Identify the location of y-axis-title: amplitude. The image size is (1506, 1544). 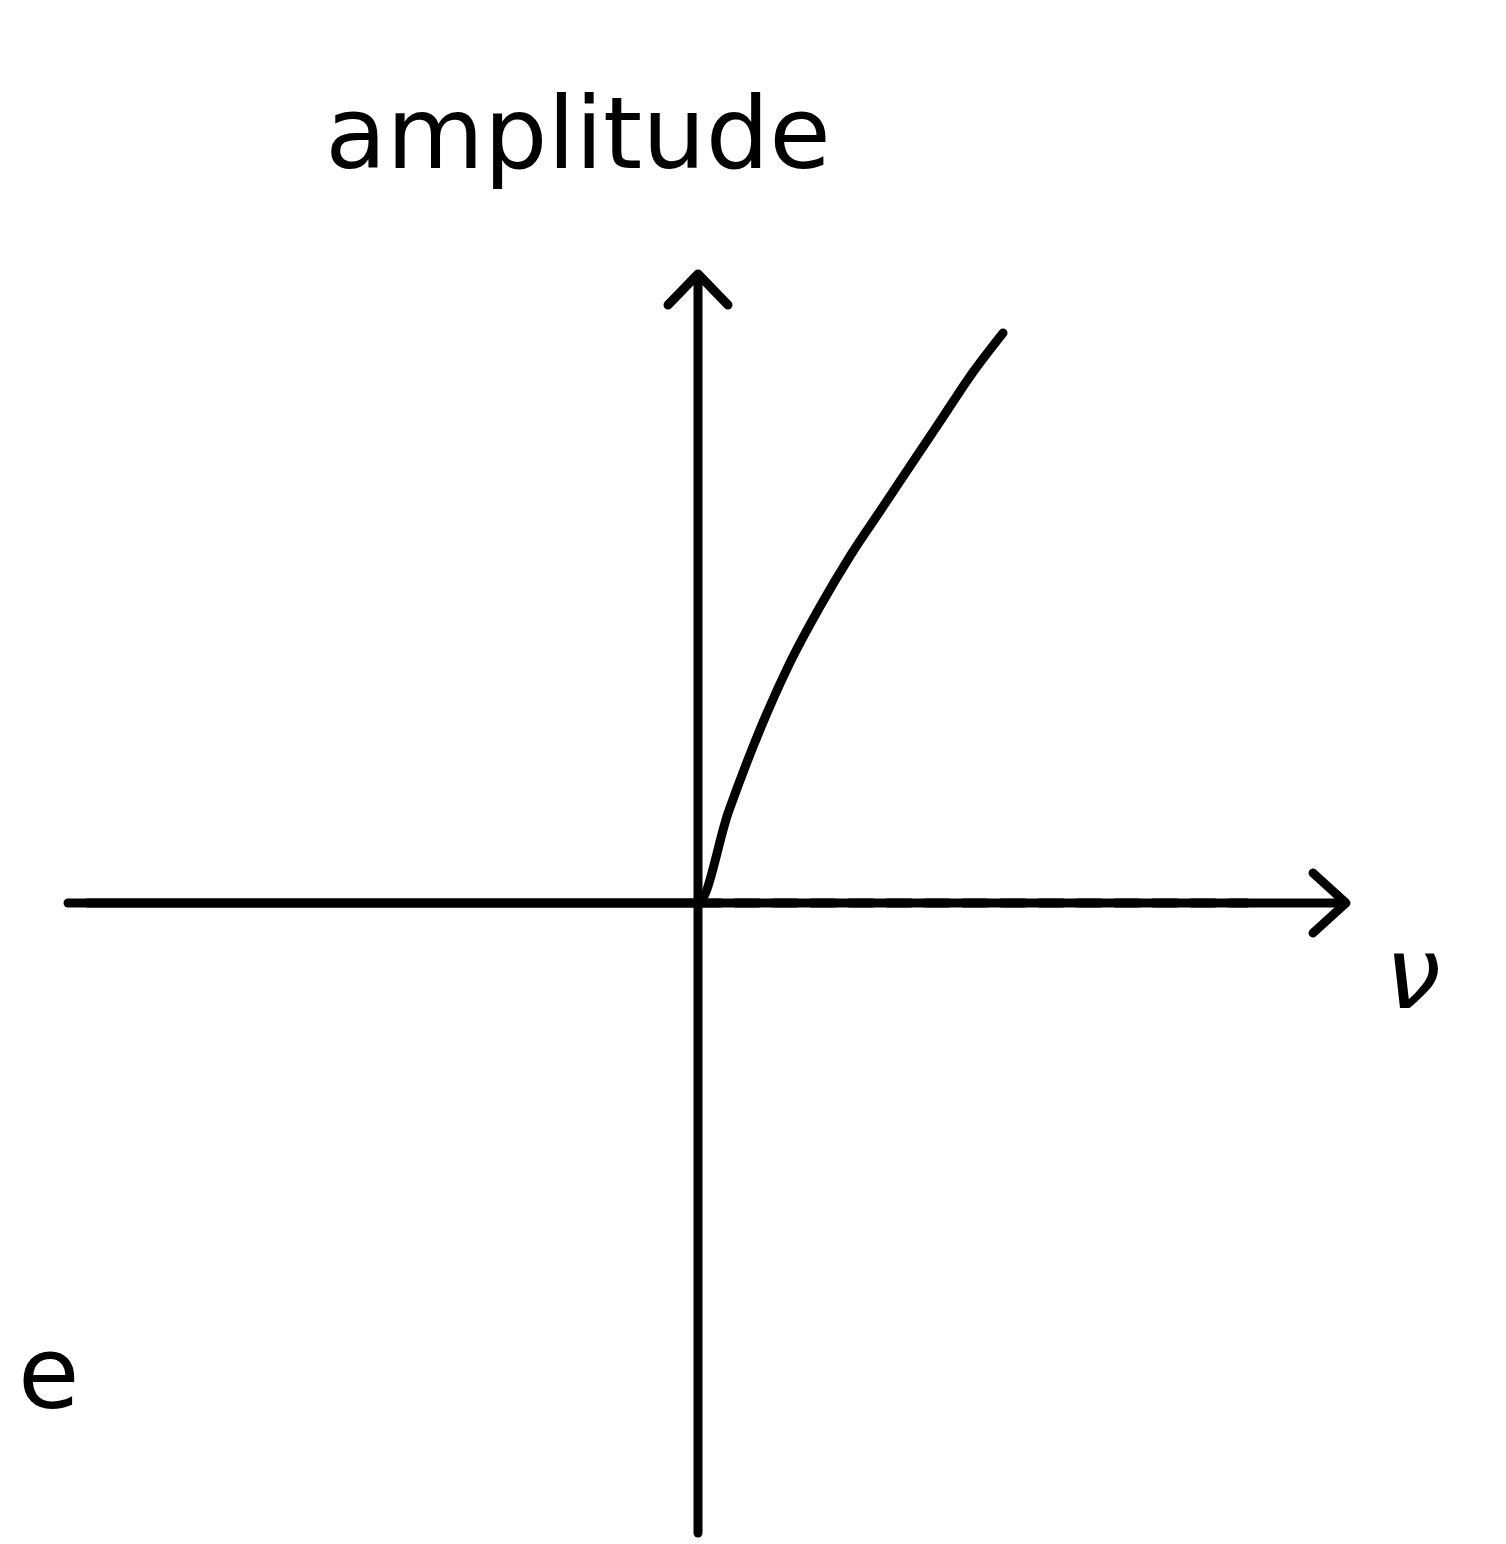
(578, 133).